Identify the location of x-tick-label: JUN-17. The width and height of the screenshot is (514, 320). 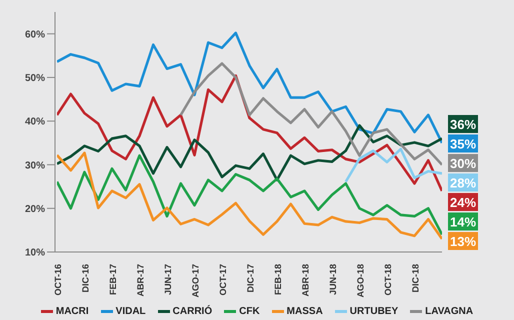
(168, 280).